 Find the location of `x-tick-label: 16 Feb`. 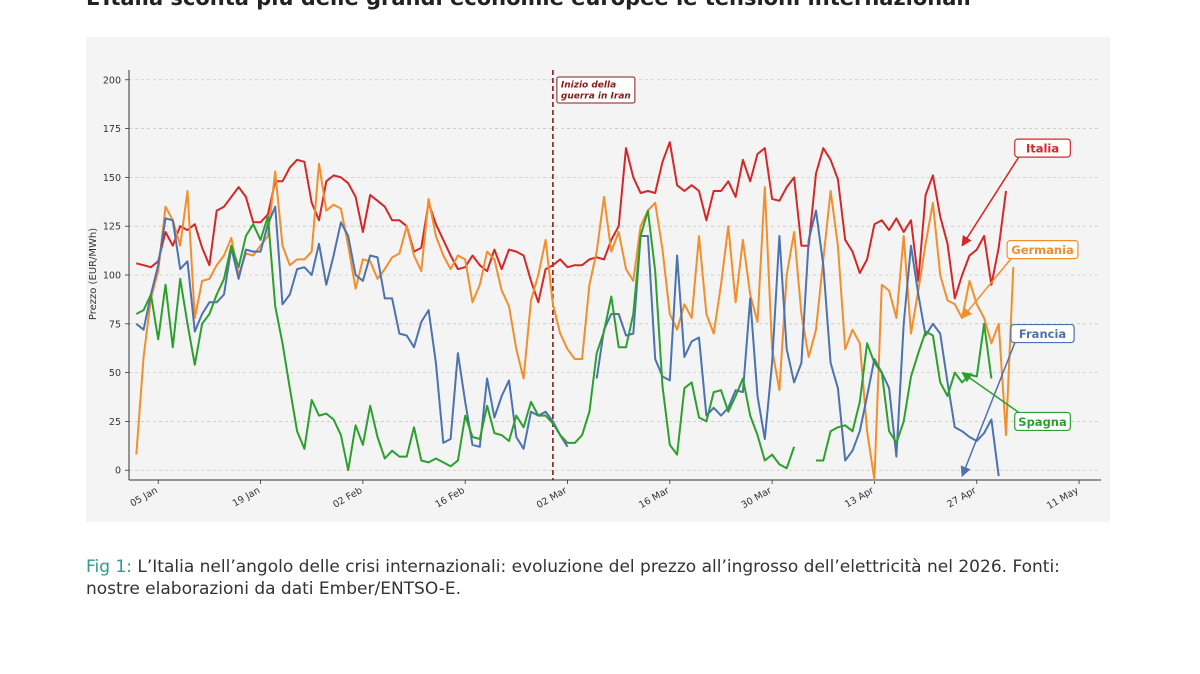

x-tick-label: 16 Feb is located at coordinates (450, 497).